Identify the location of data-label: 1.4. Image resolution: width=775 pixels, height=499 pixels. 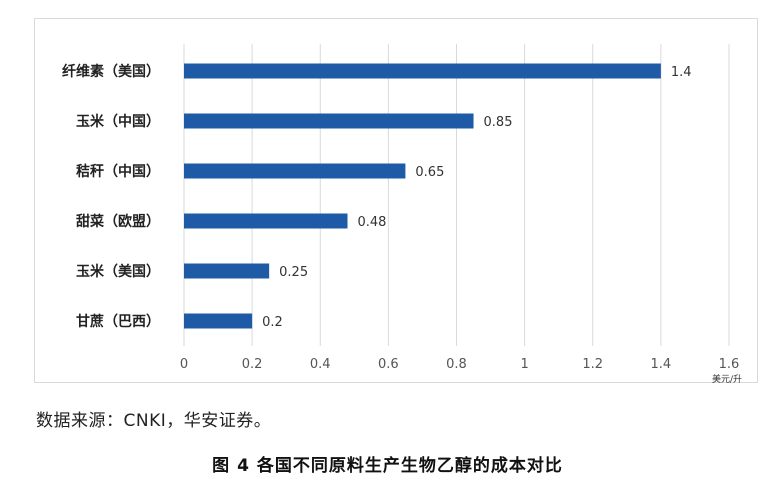
(681, 72).